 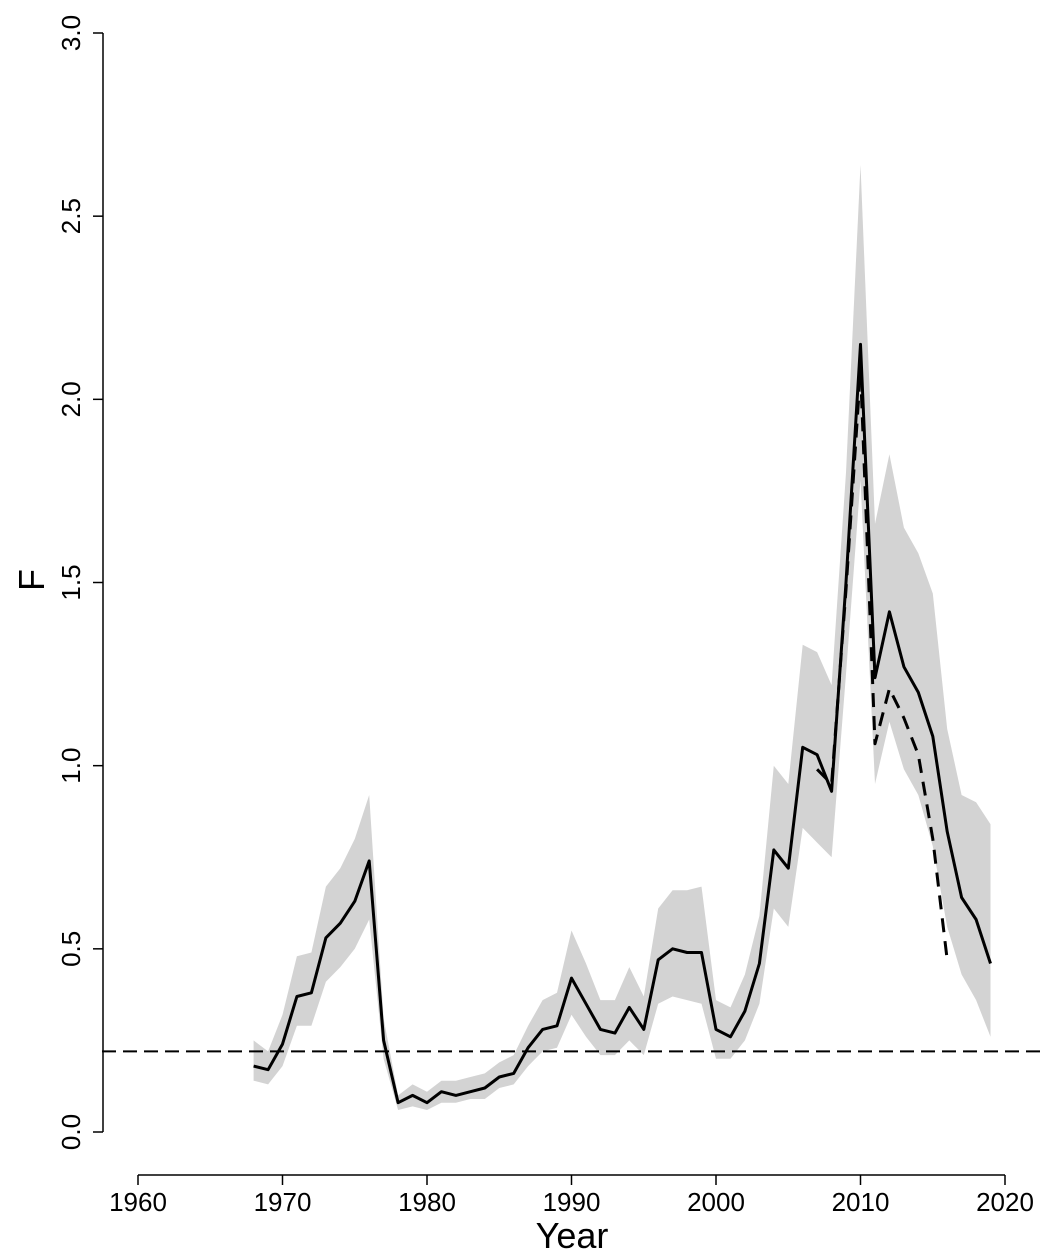 I want to click on x-axis-label: Year, so click(x=572, y=1235).